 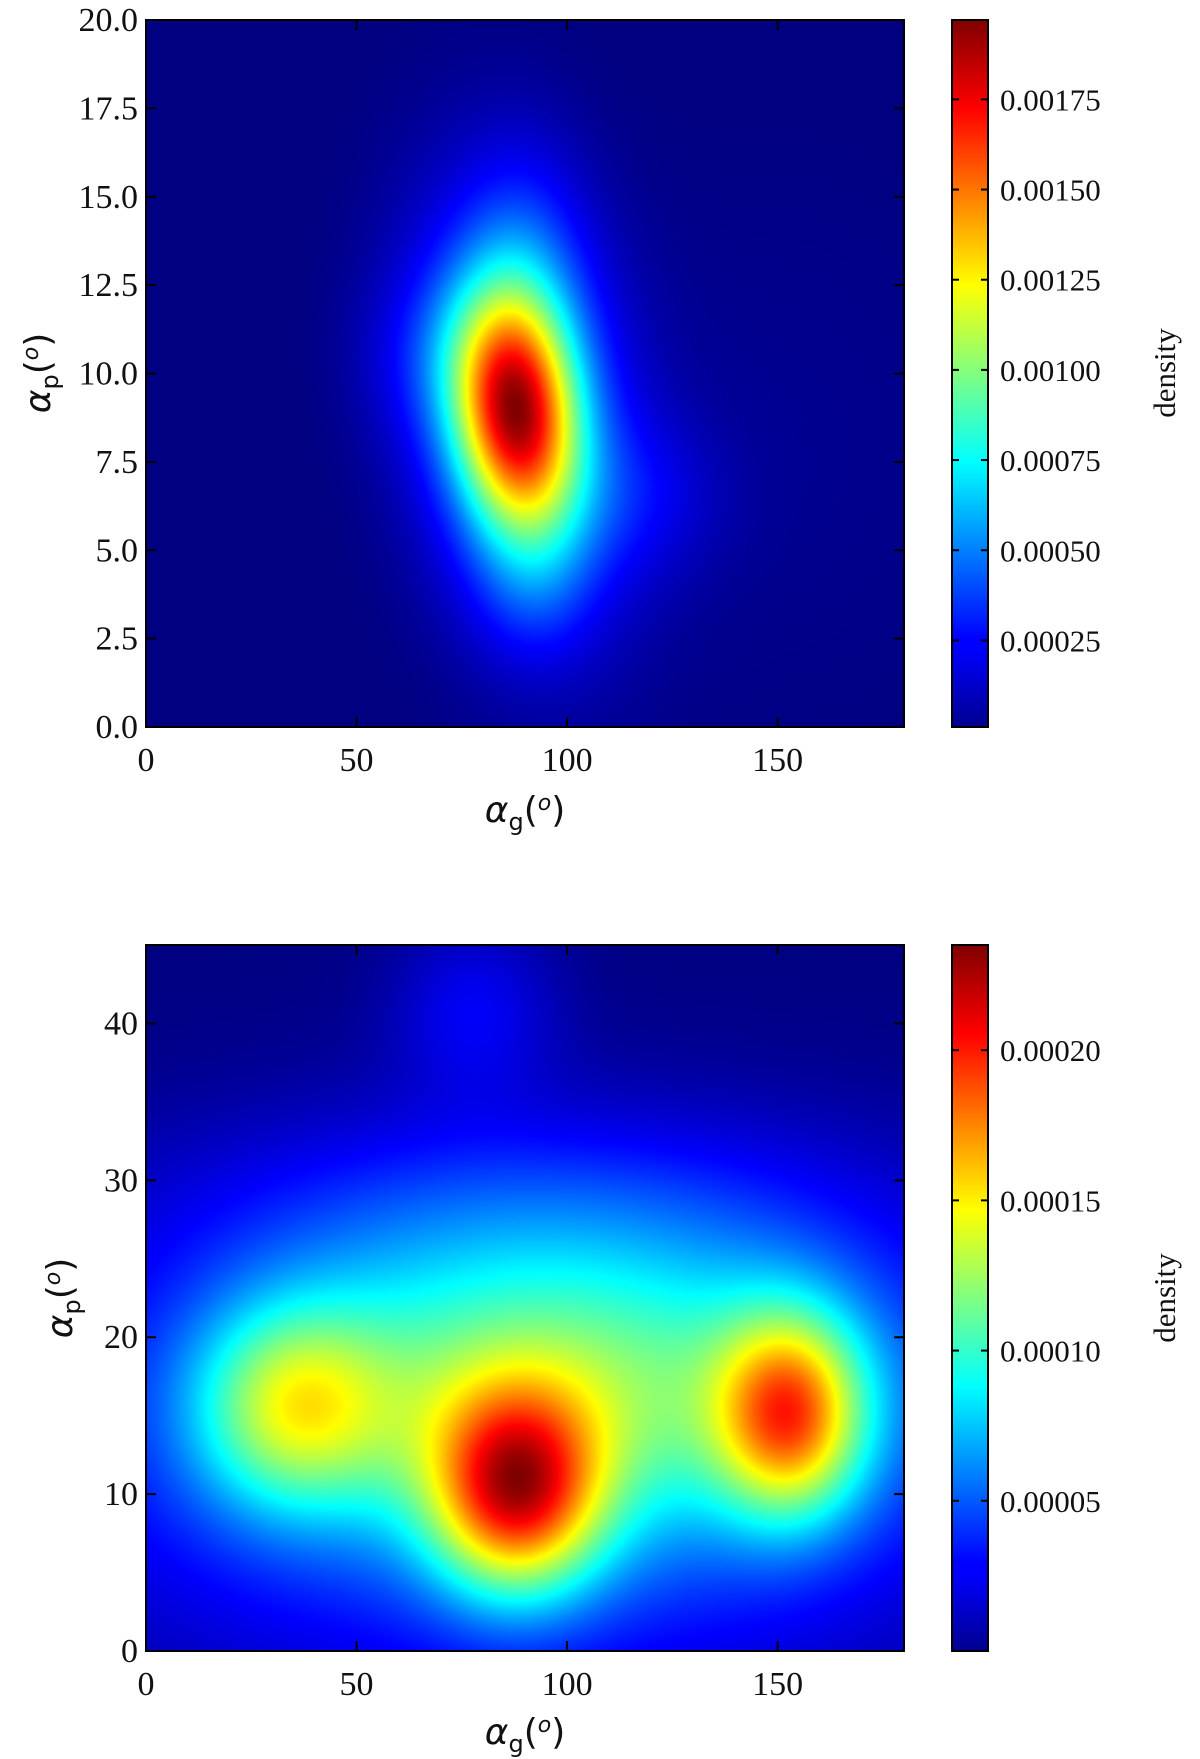 What do you see at coordinates (117, 639) in the screenshot?
I see `y-tick-label: 2.5` at bounding box center [117, 639].